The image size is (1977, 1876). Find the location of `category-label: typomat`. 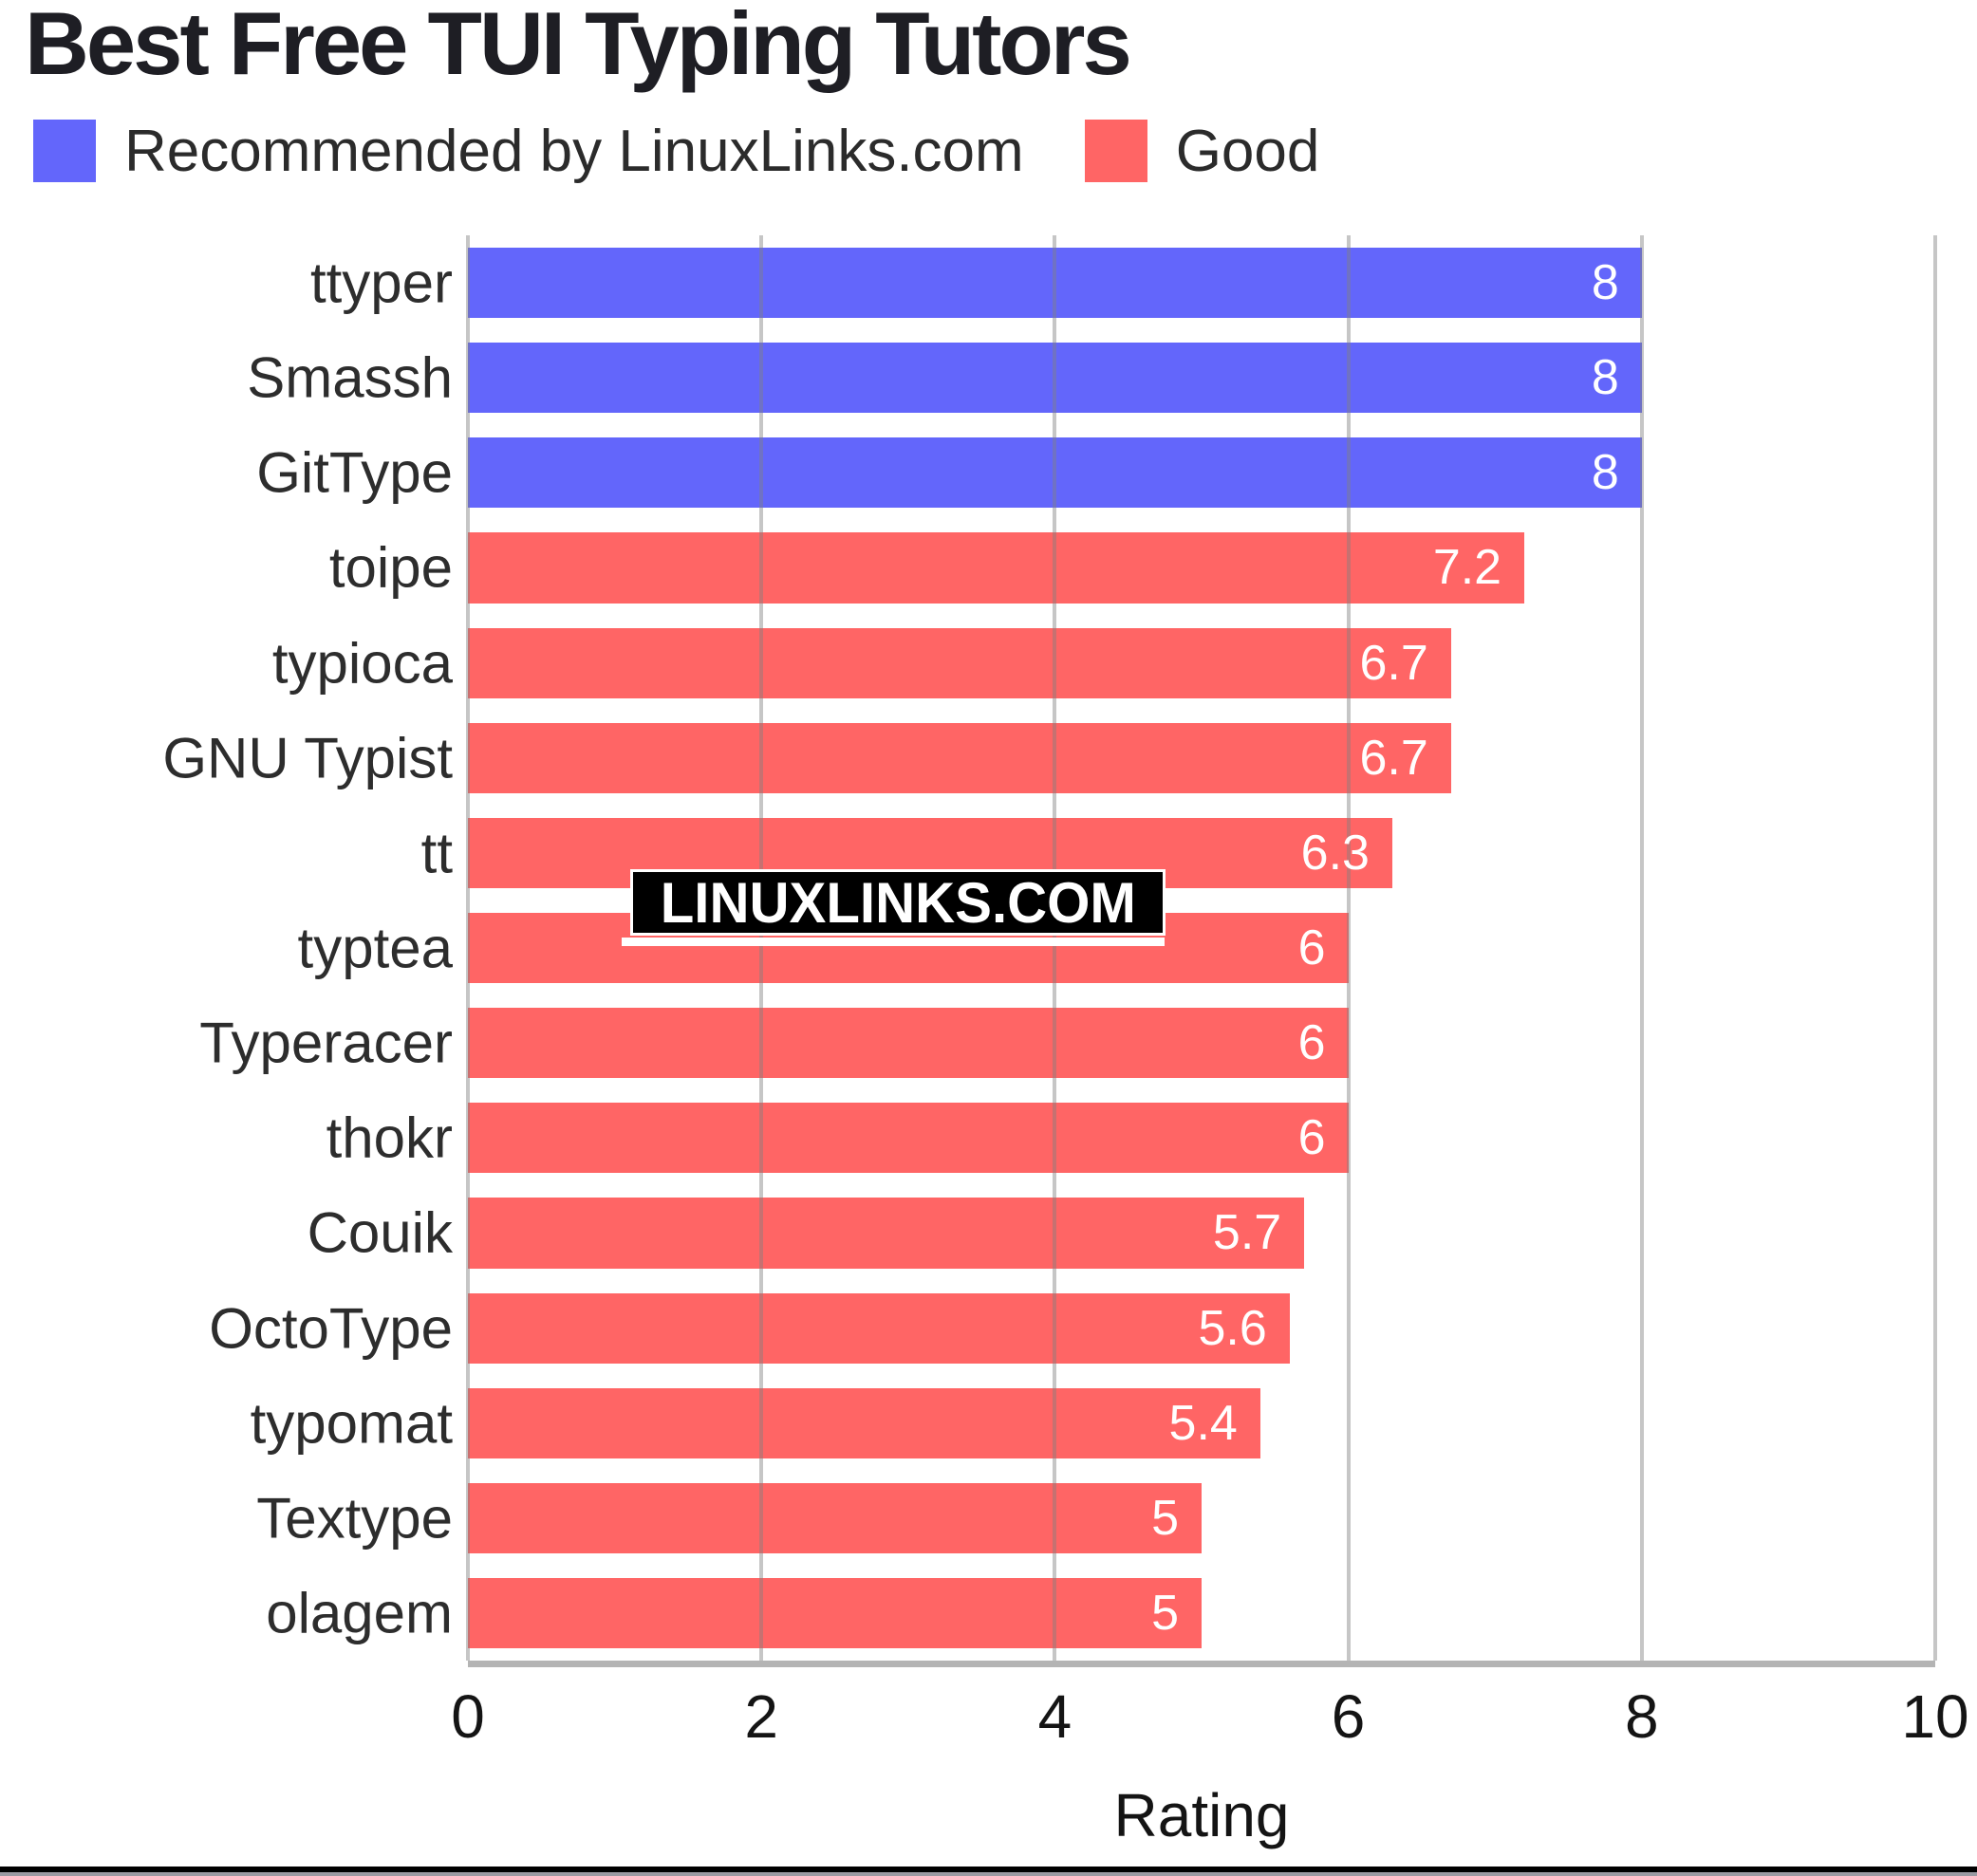

category-label: typomat is located at coordinates (352, 1423).